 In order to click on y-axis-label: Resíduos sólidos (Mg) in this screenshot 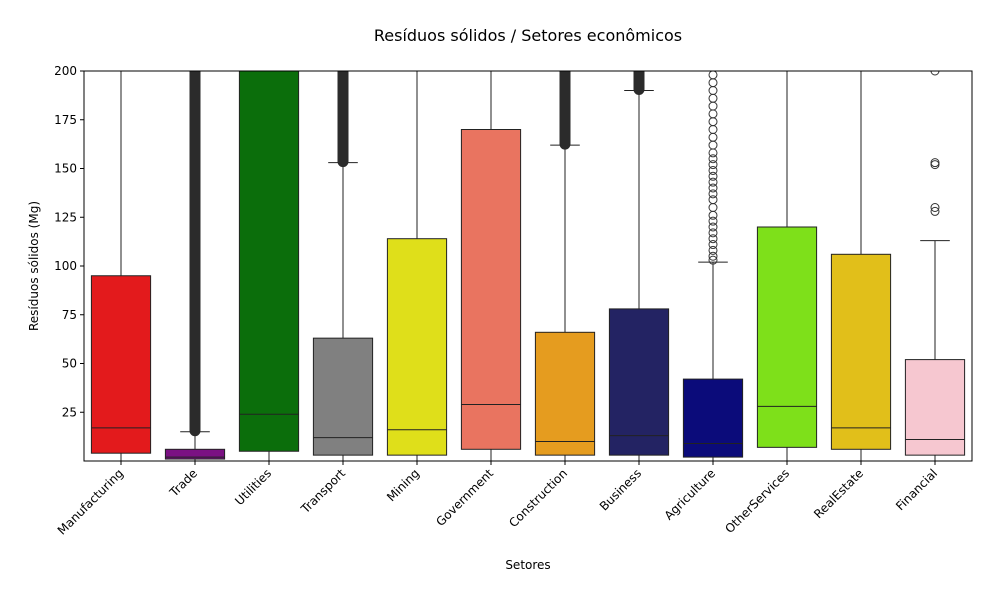, I will do `click(34, 266)`.